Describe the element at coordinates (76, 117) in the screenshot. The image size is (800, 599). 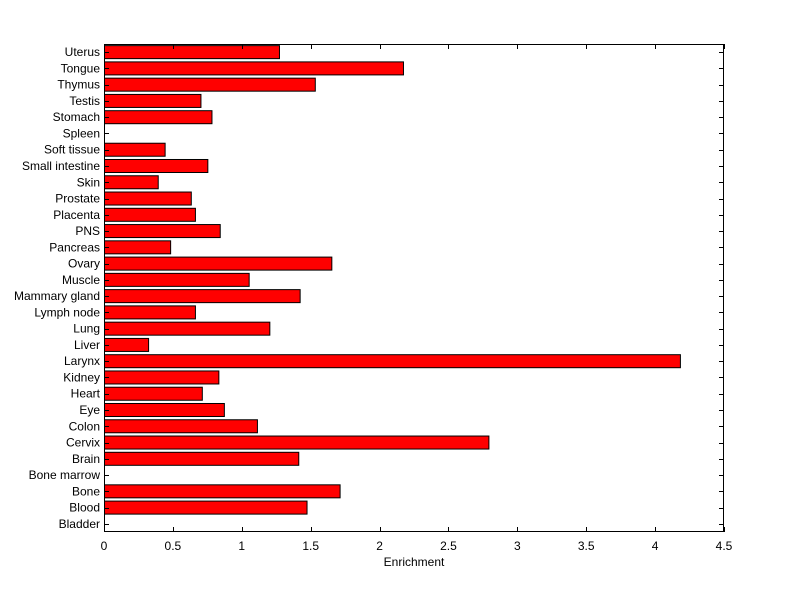
I see `y-tick-label: Stomach` at that location.